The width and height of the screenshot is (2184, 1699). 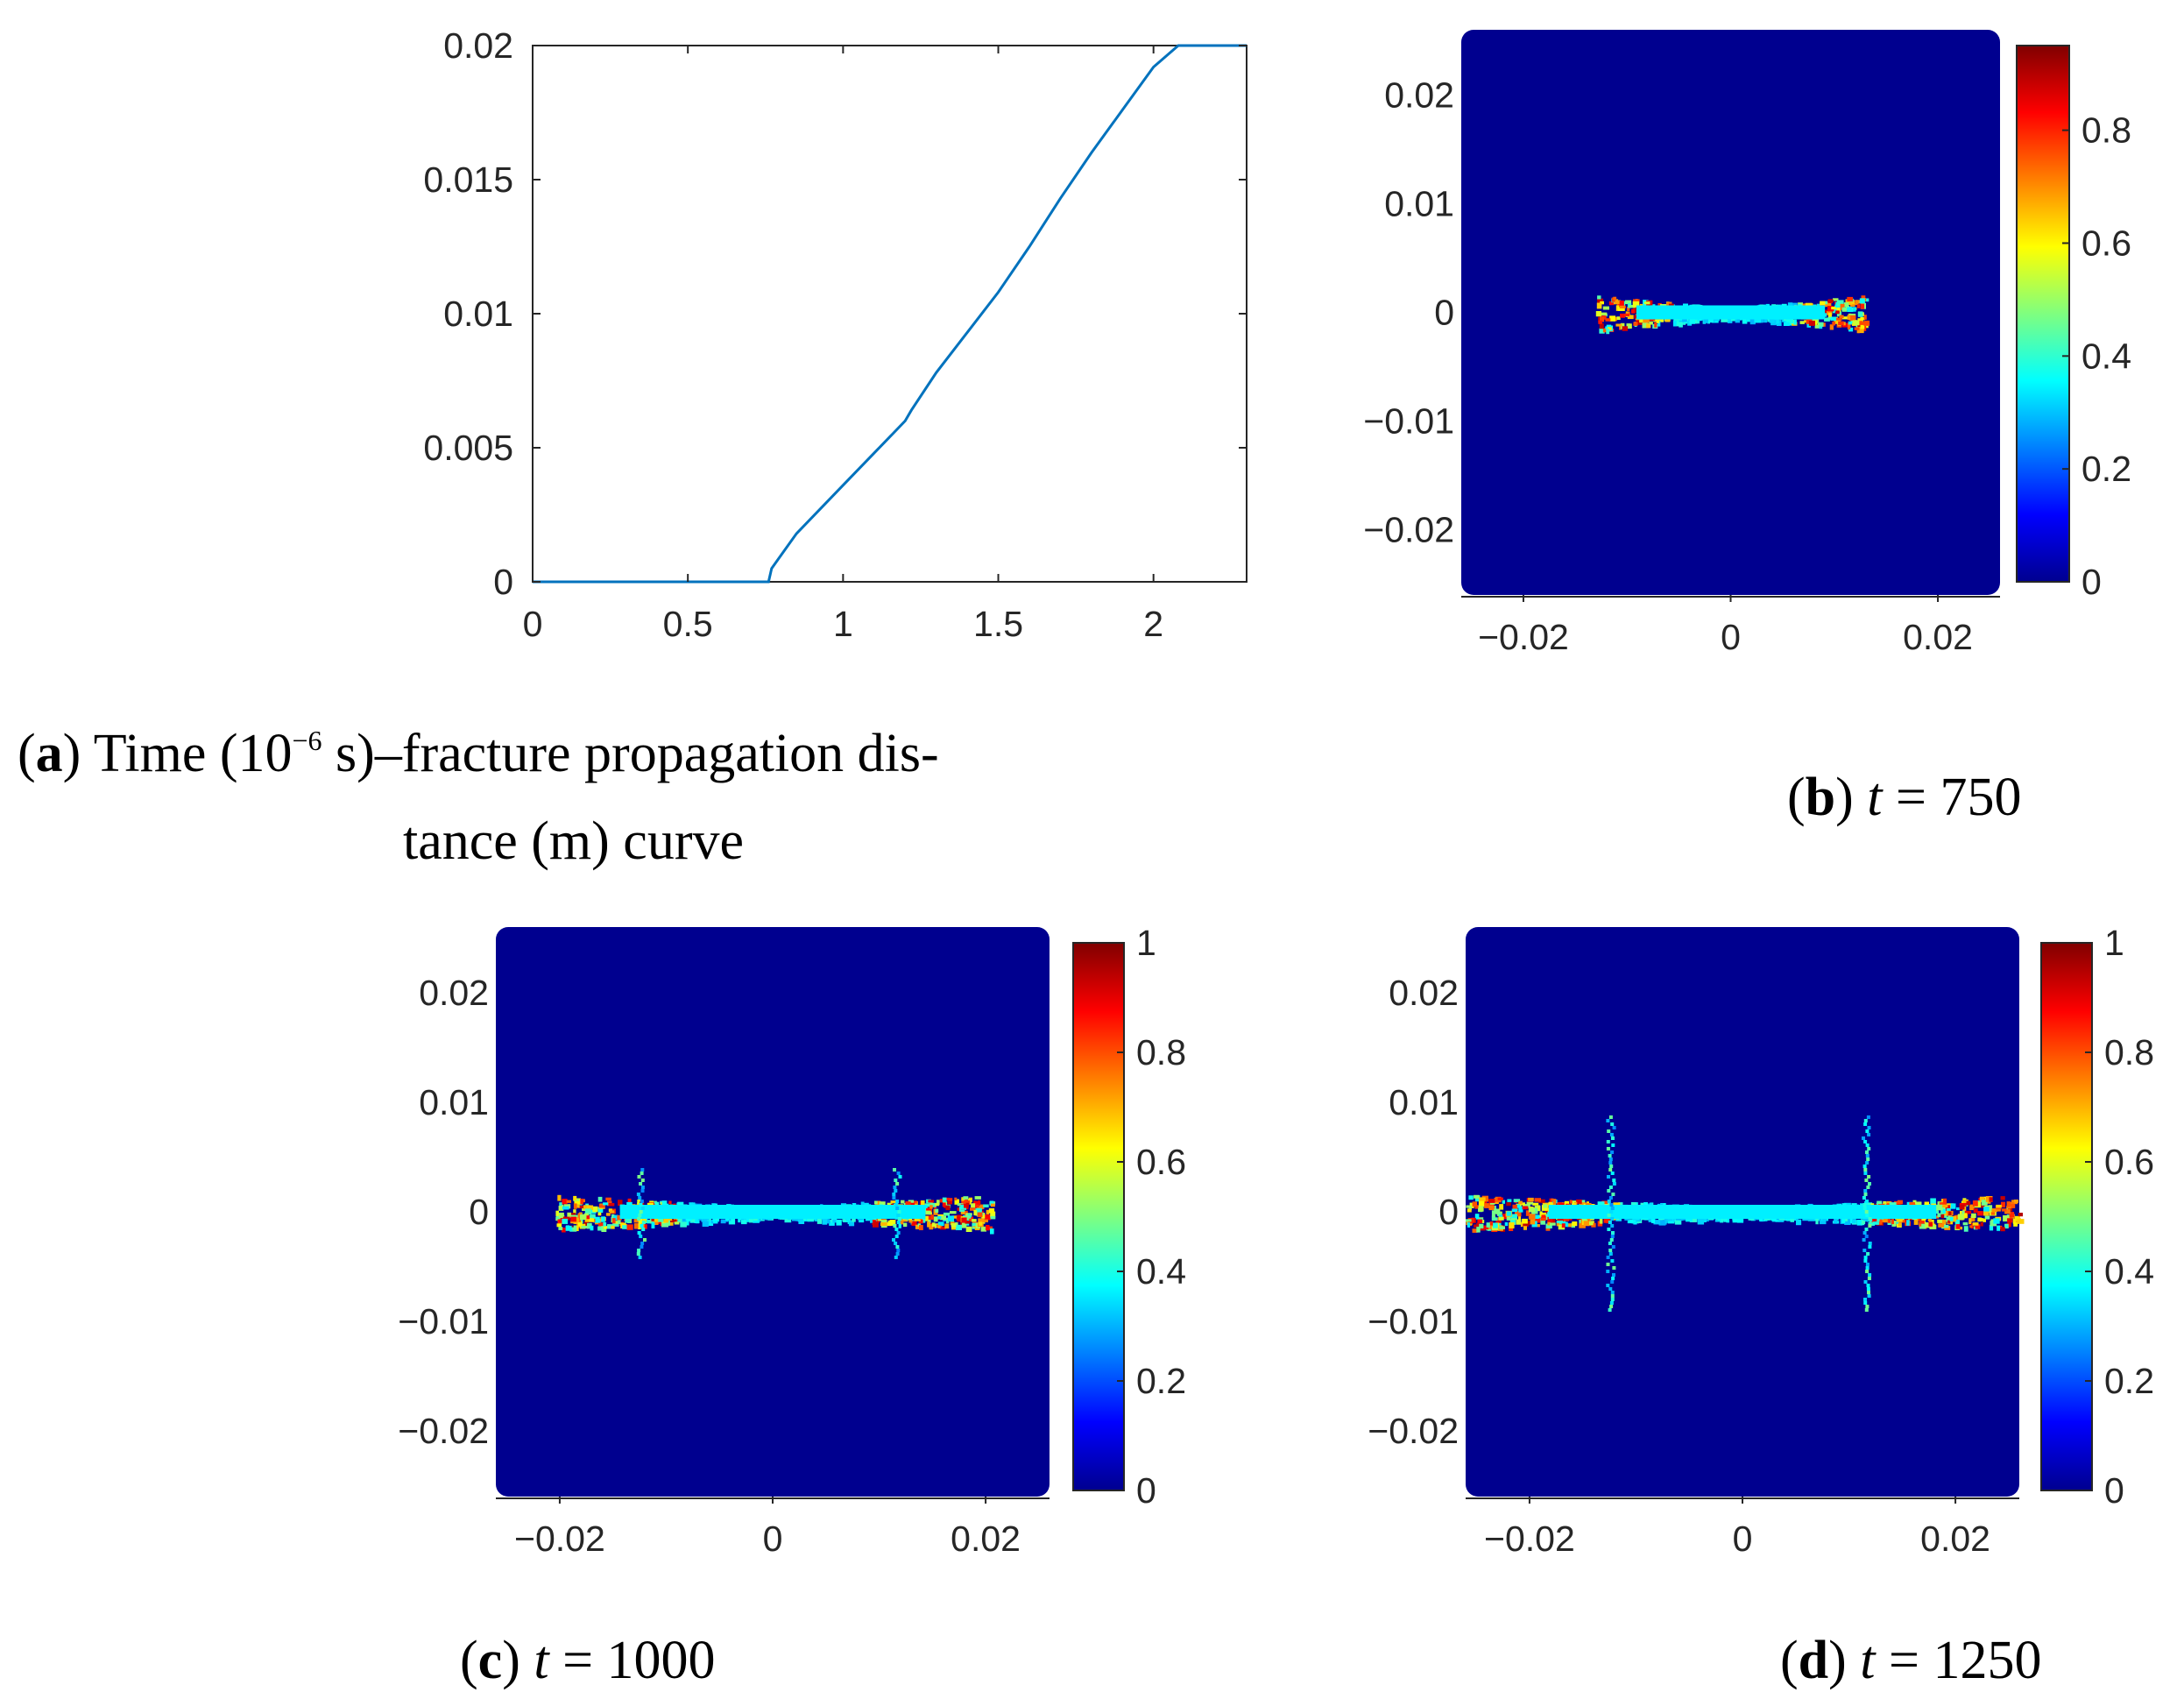 What do you see at coordinates (1098, 1216) in the screenshot?
I see `panel-c-colorbar-gradient` at bounding box center [1098, 1216].